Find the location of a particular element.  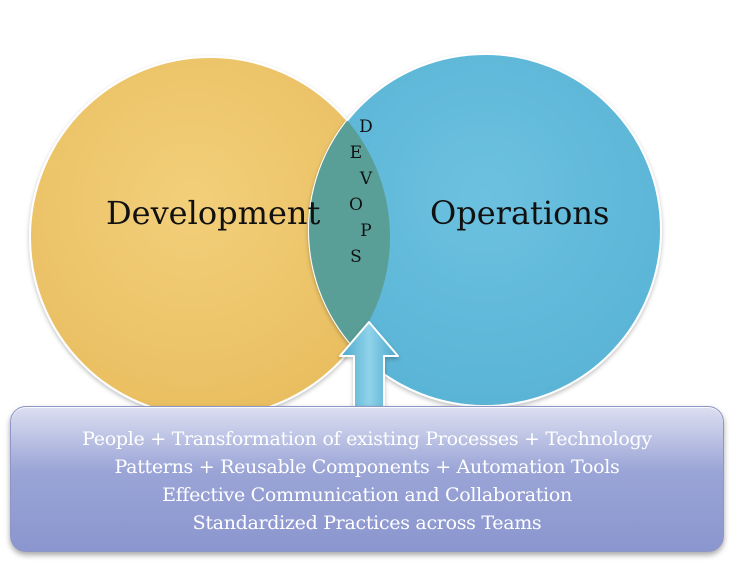

operations-label: Operations is located at coordinates (520, 213).